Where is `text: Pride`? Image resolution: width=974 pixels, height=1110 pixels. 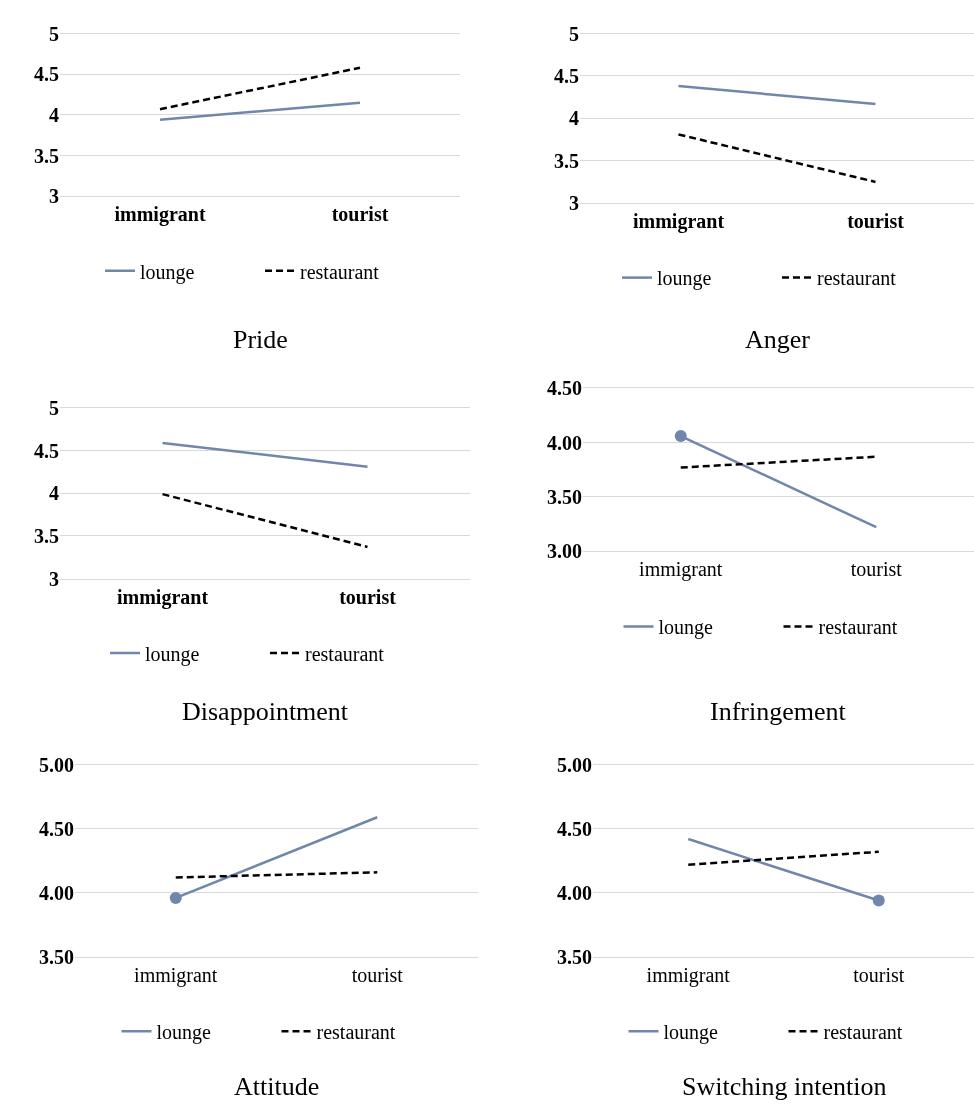
text: Pride is located at coordinates (260, 339).